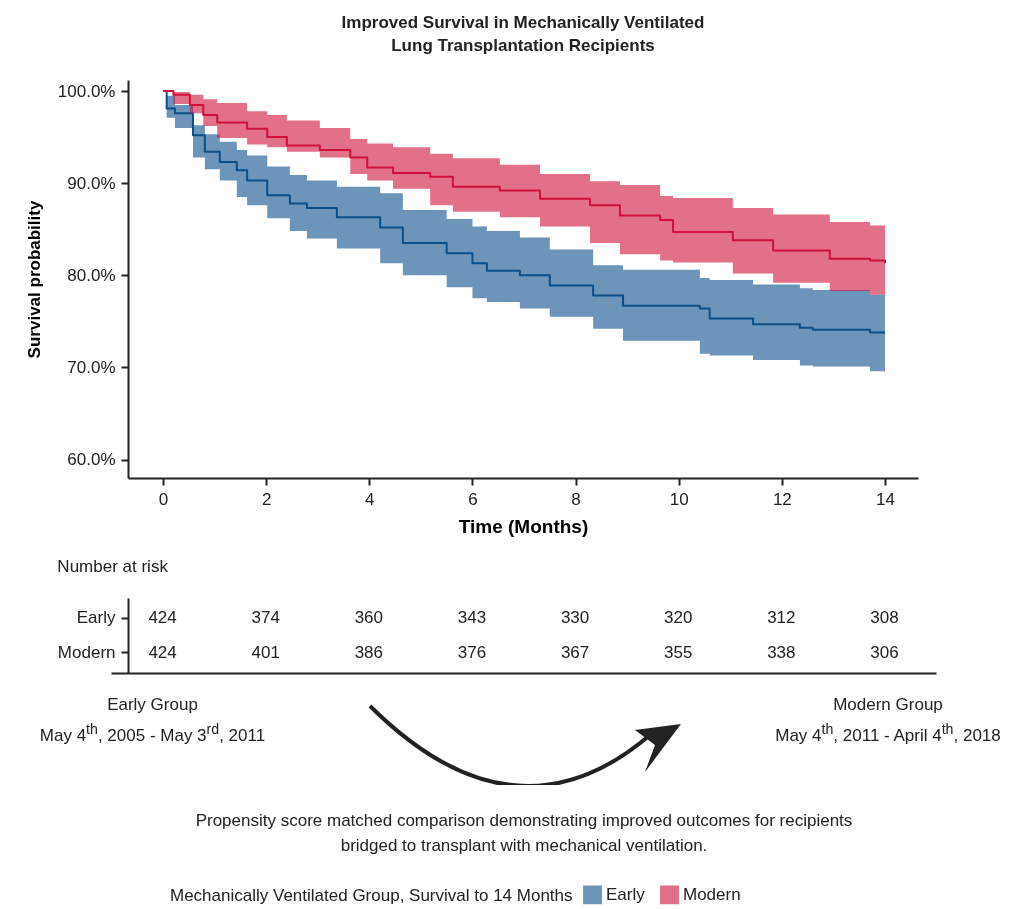  I want to click on data-label: 320, so click(678, 618).